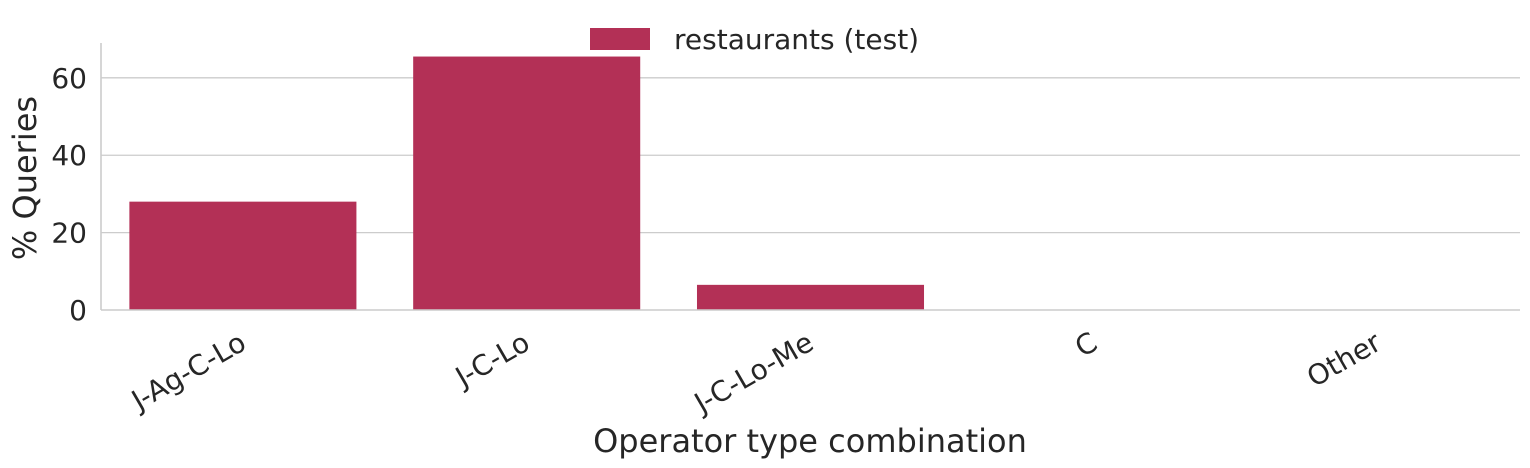  I want to click on legend: restaurants (test), so click(754, 39).